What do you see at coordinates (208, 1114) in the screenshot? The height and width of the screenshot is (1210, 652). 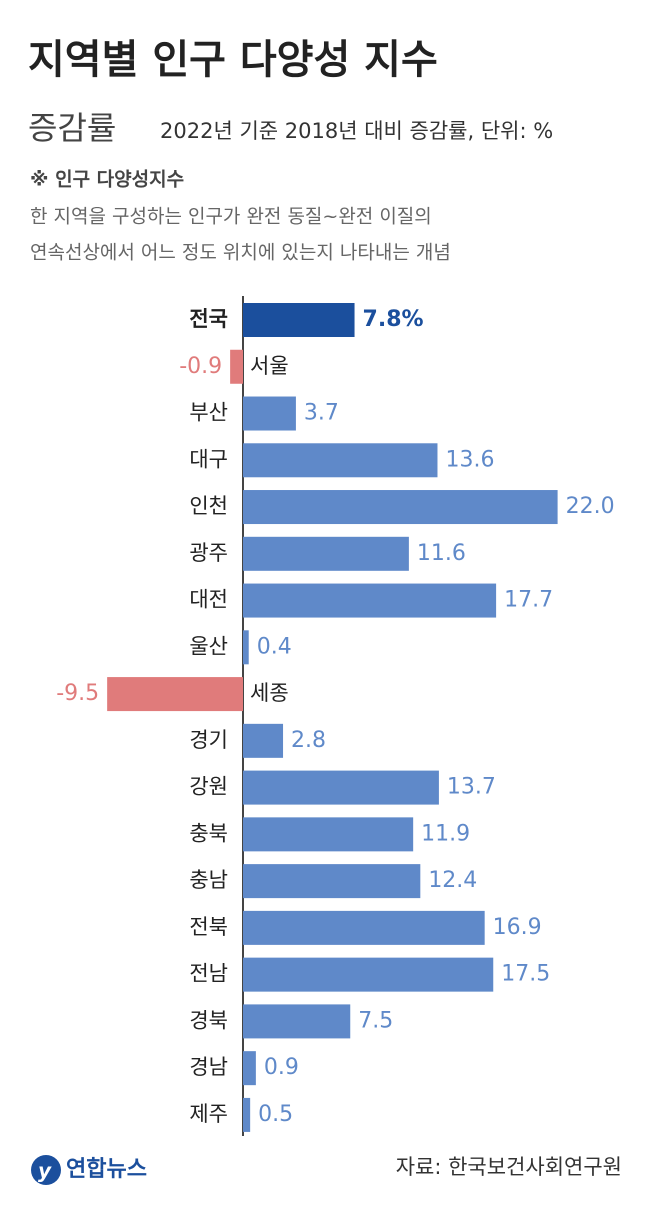 I see `category-label: 제주` at bounding box center [208, 1114].